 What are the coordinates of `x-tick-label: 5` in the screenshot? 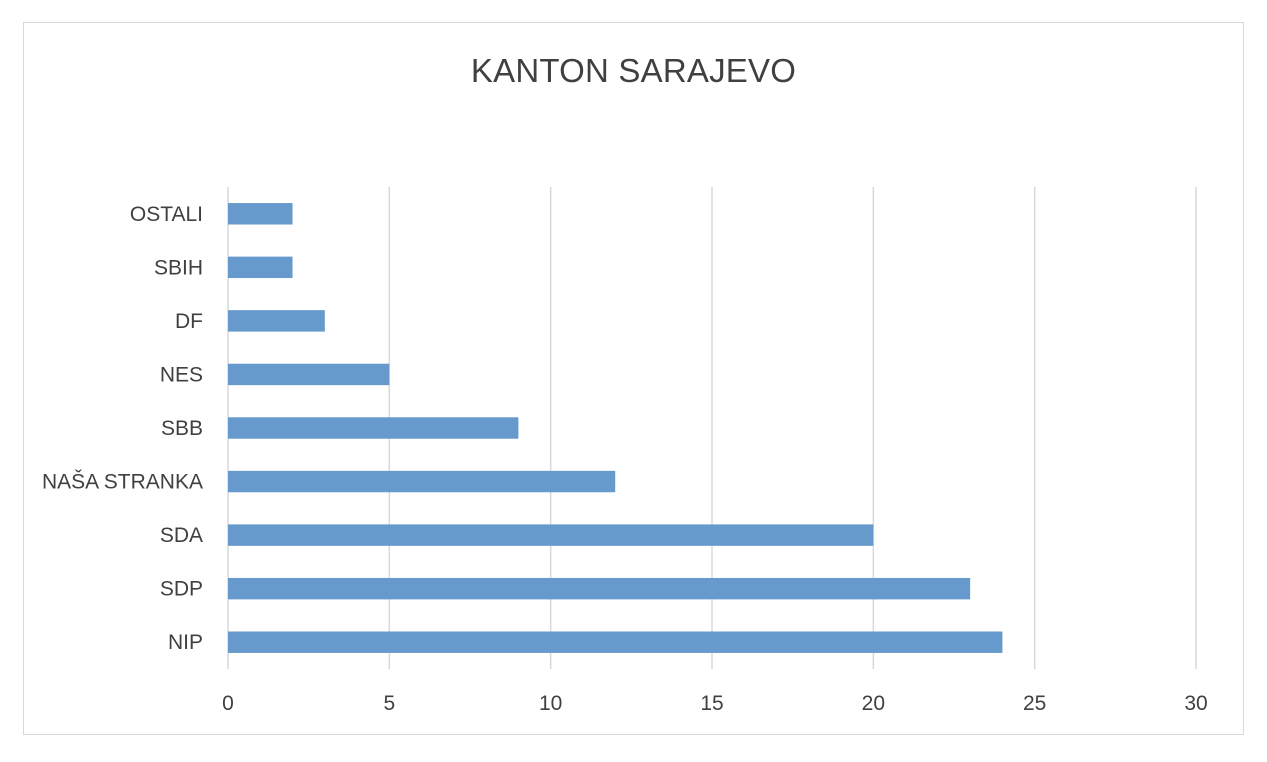 It's located at (389, 703).